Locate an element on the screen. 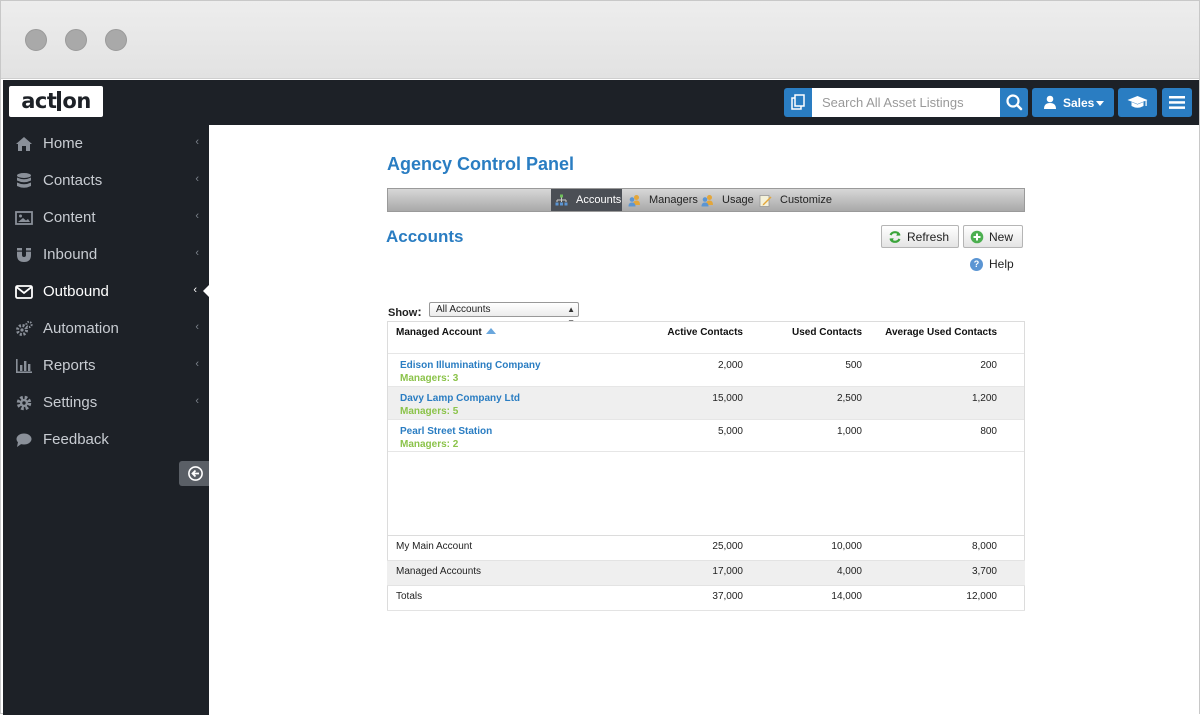 This screenshot has height=715, width=1200. help-icon: ? is located at coordinates (976, 264).